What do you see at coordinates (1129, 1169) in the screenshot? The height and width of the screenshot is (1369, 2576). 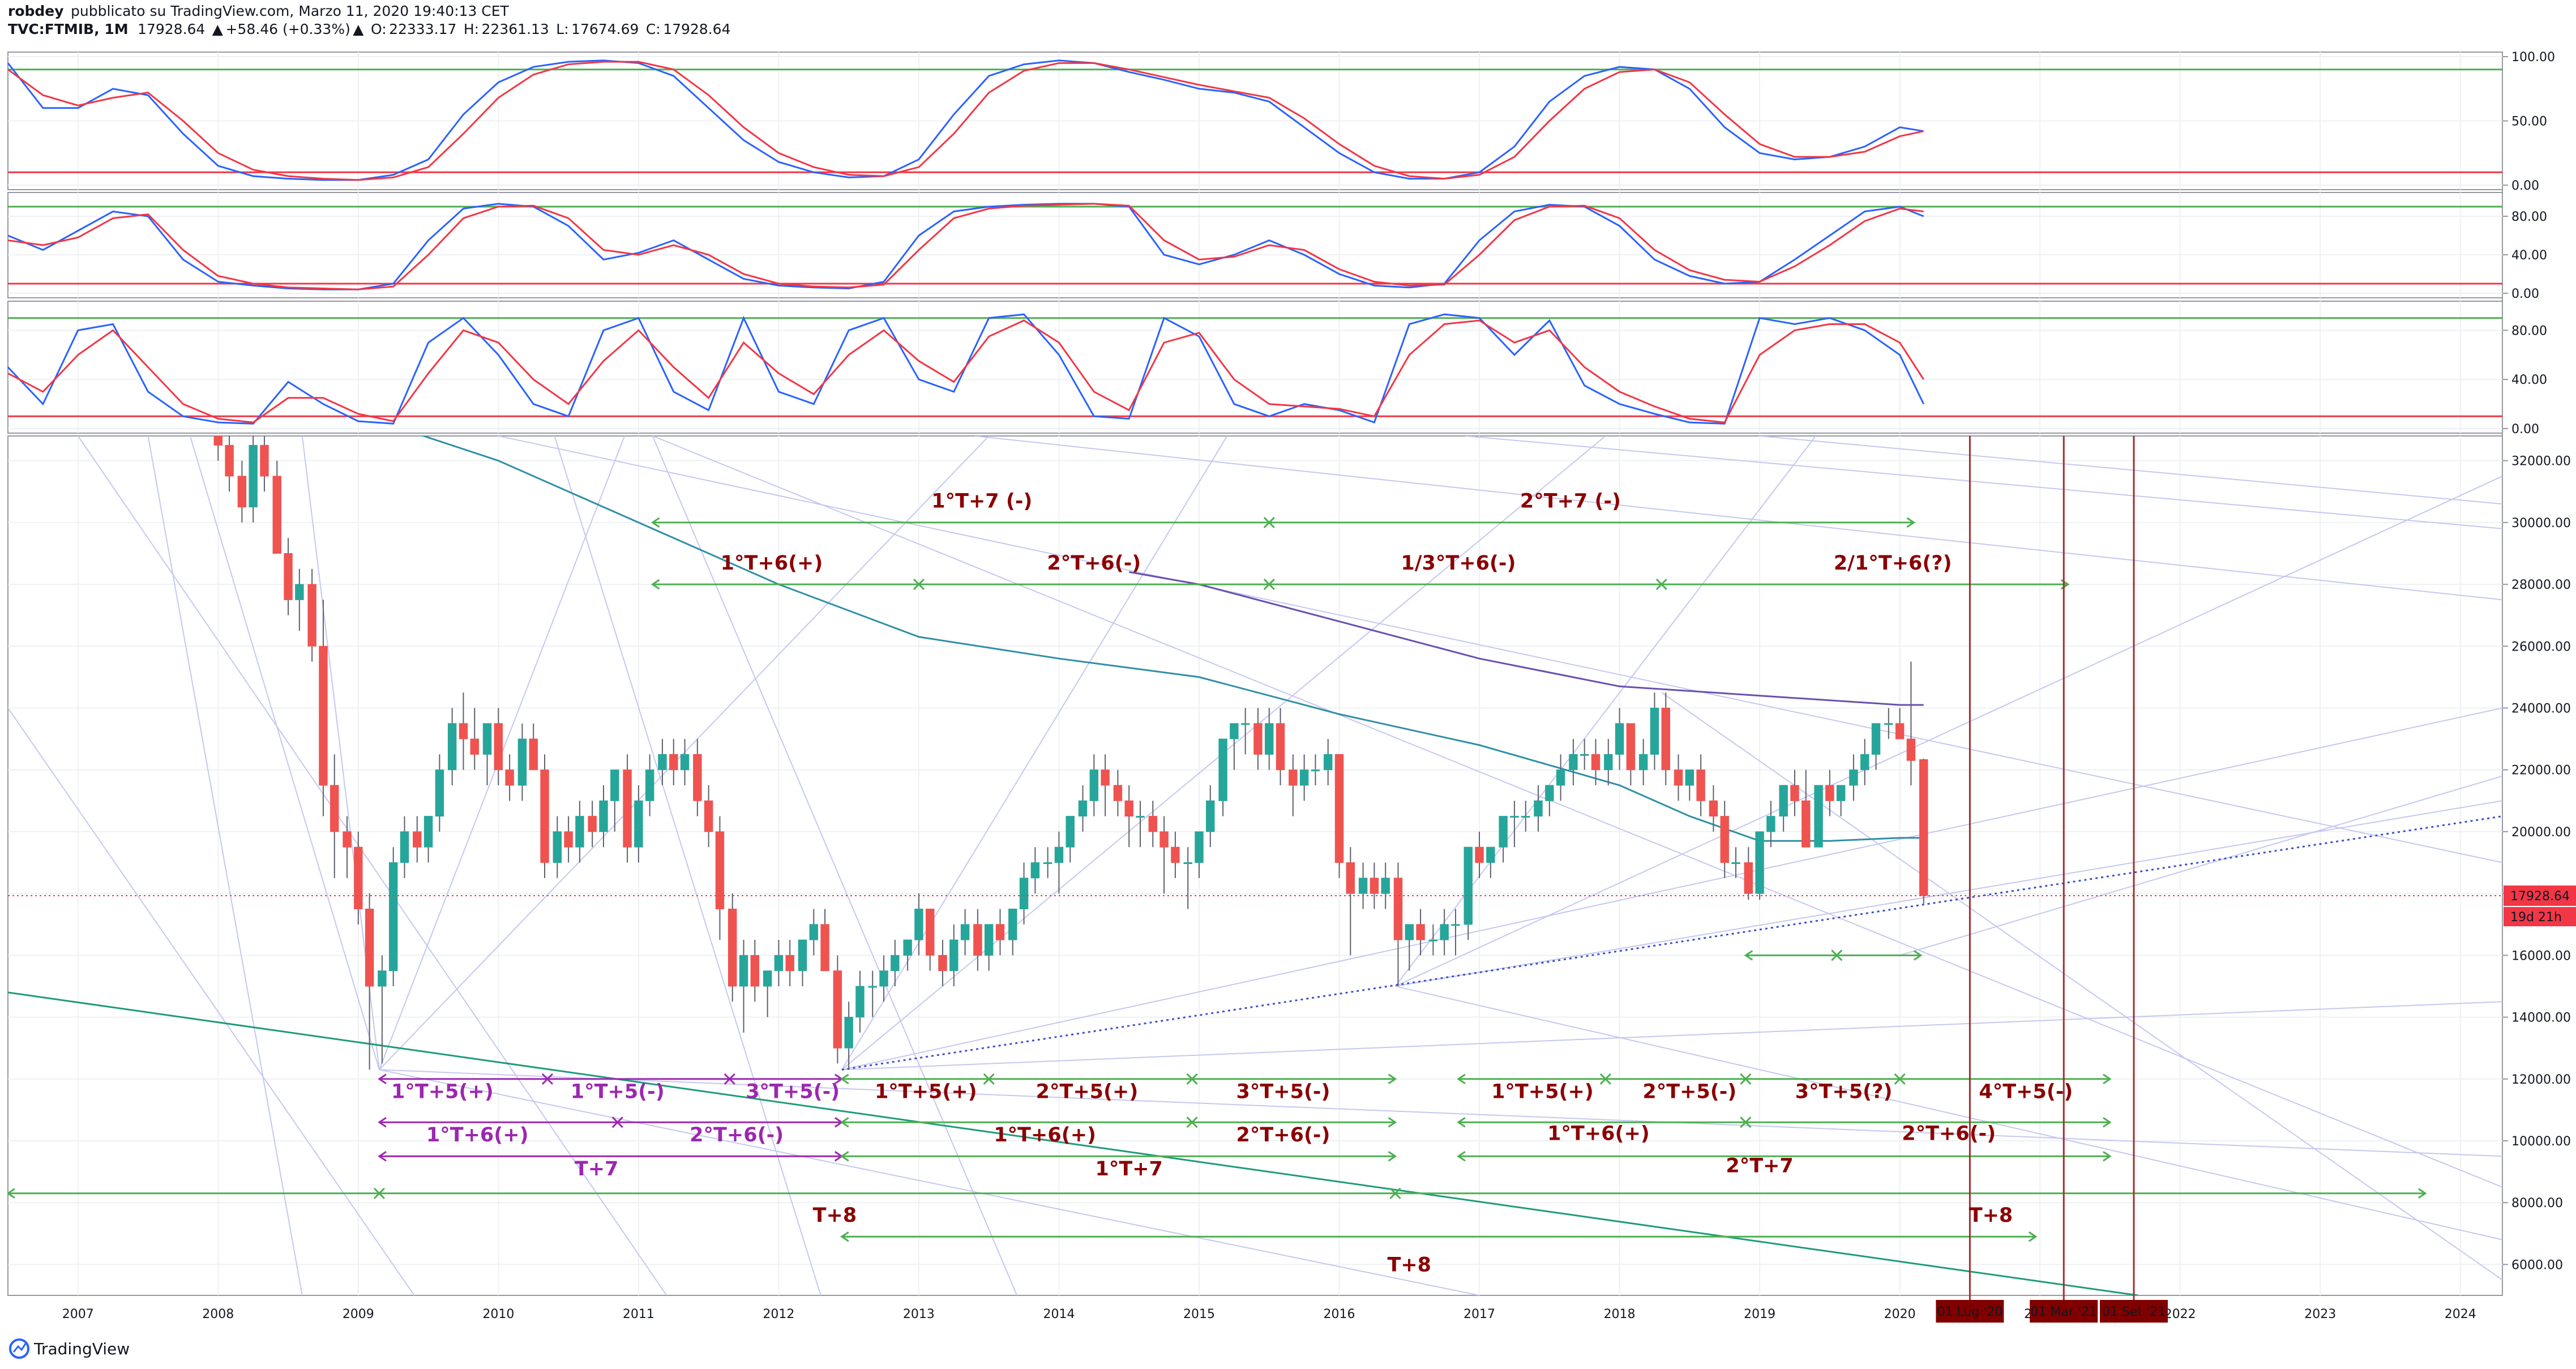 I see `cycle-annotation: 1°T+7` at bounding box center [1129, 1169].